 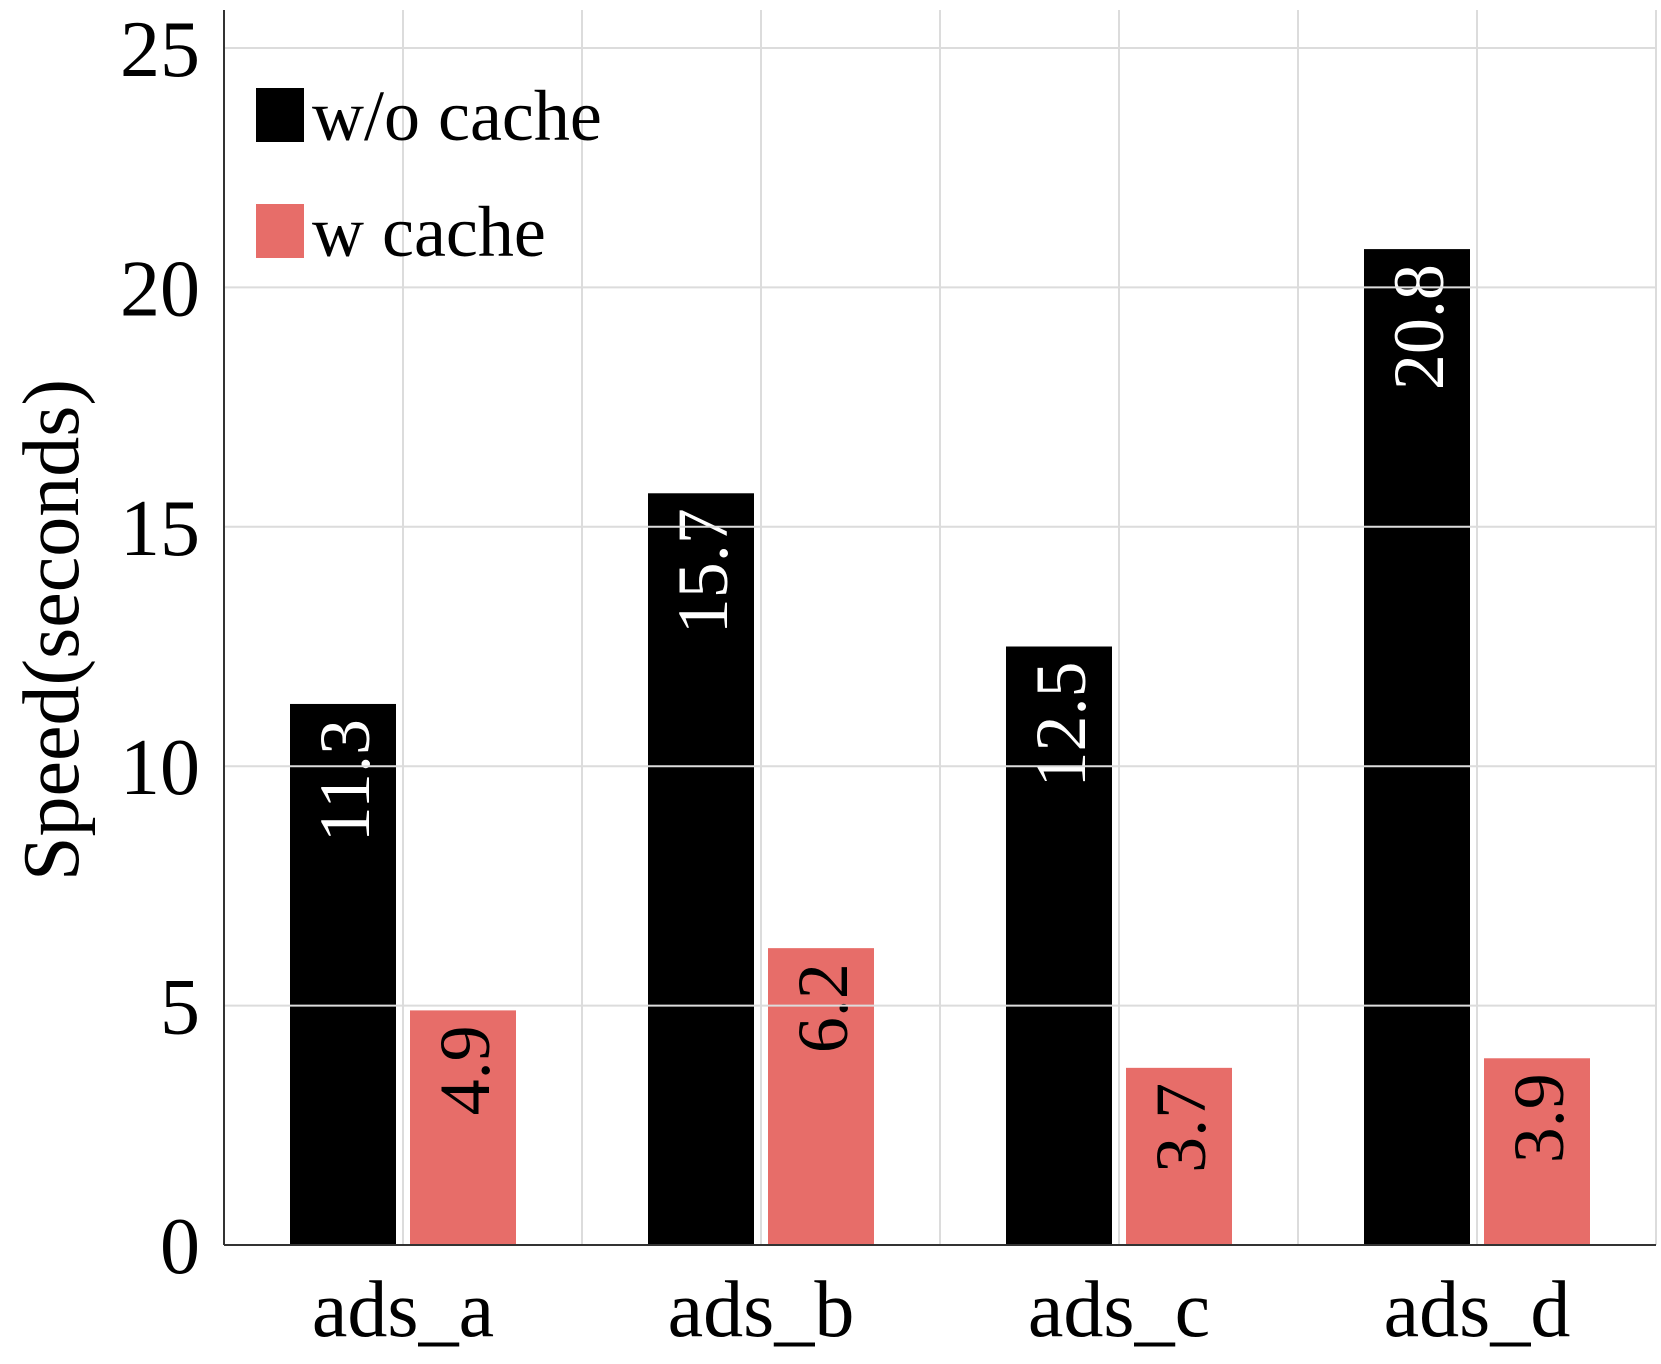 What do you see at coordinates (465, 1070) in the screenshot?
I see `data-label: 4.9` at bounding box center [465, 1070].